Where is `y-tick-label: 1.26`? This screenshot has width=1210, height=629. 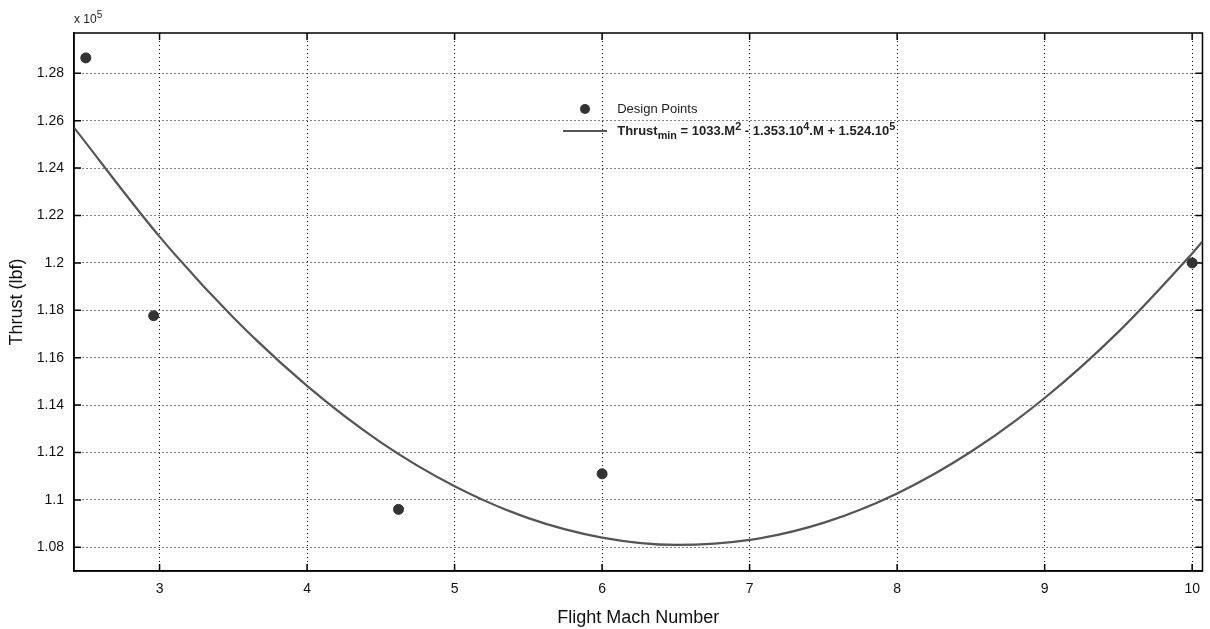 y-tick-label: 1.26 is located at coordinates (50, 119).